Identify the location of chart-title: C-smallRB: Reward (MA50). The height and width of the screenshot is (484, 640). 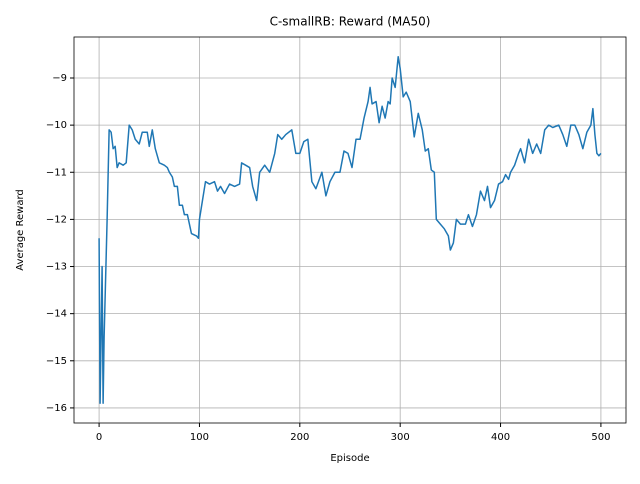
(350, 22).